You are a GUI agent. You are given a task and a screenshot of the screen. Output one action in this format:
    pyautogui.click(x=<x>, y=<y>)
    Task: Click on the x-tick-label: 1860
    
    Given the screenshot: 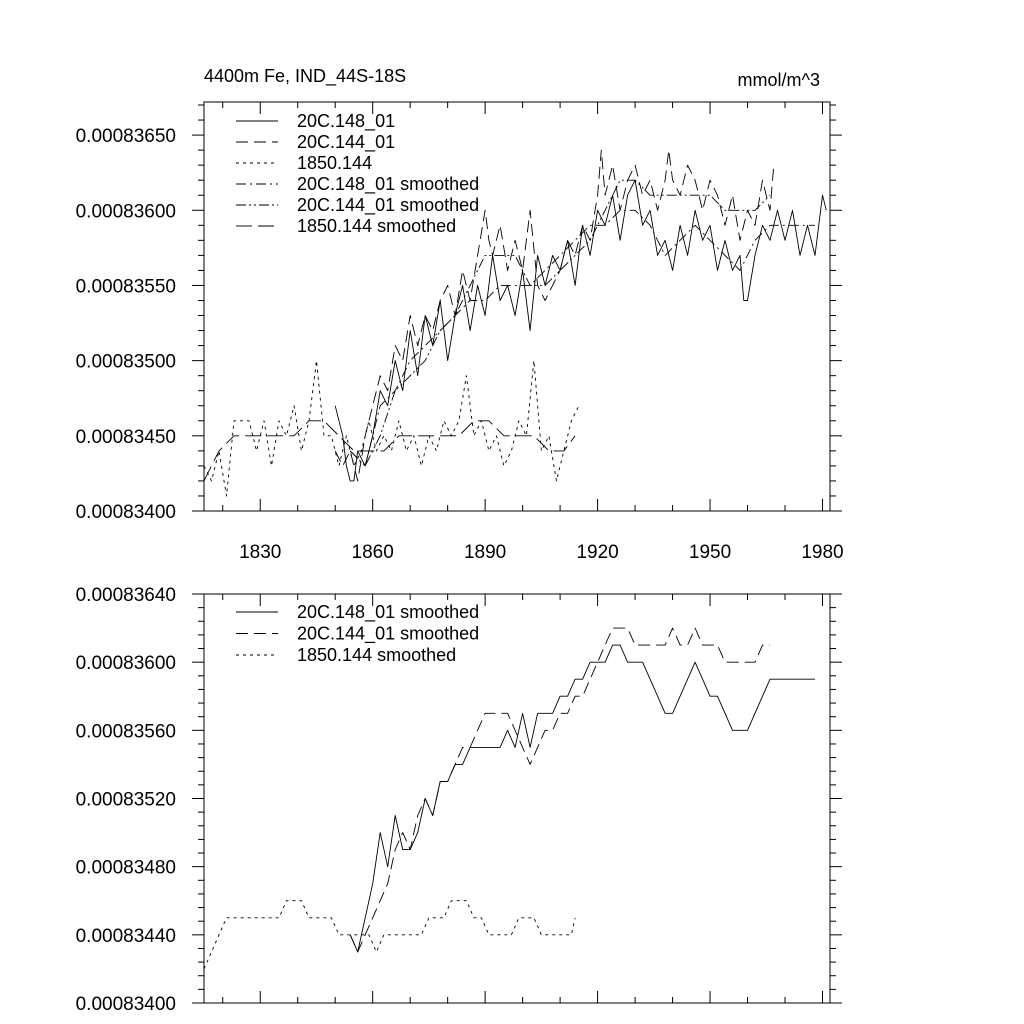 What is the action you would take?
    pyautogui.click(x=373, y=552)
    